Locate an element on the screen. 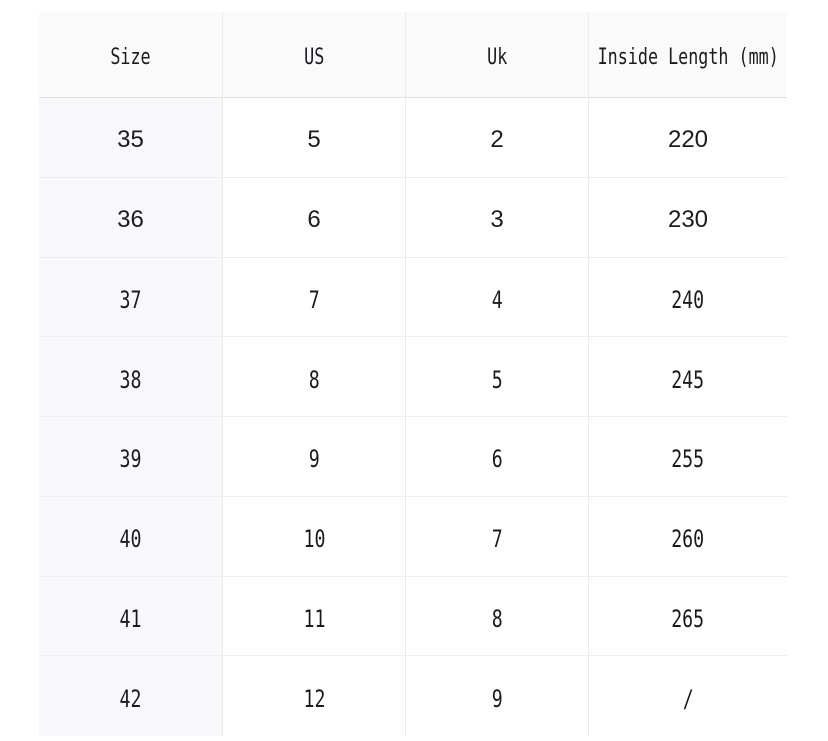 Image resolution: width=828 pixels, height=741 pixels. table-cell: 260 is located at coordinates (688, 536).